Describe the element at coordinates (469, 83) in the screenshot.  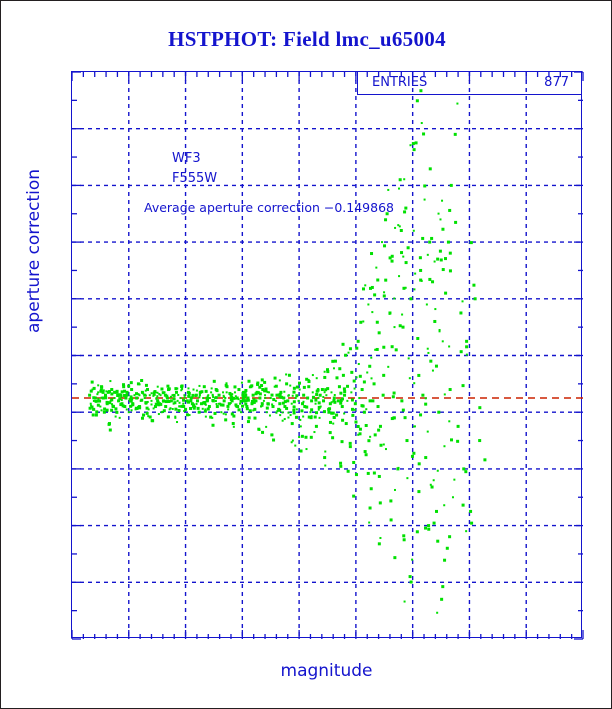
I see `entries-box: ENTRIES 877` at that location.